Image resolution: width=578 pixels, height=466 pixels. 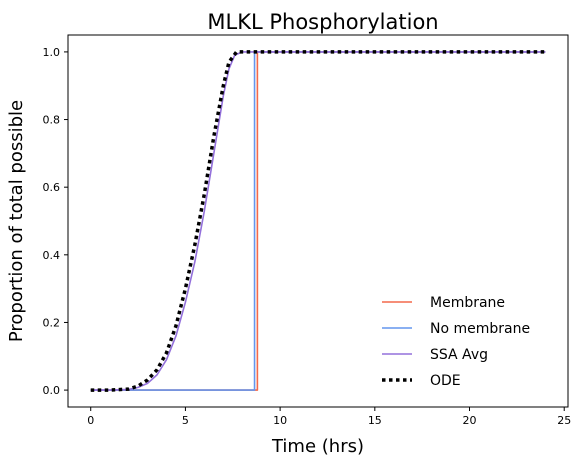 What do you see at coordinates (470, 420) in the screenshot?
I see `x-tick-label: 20` at bounding box center [470, 420].